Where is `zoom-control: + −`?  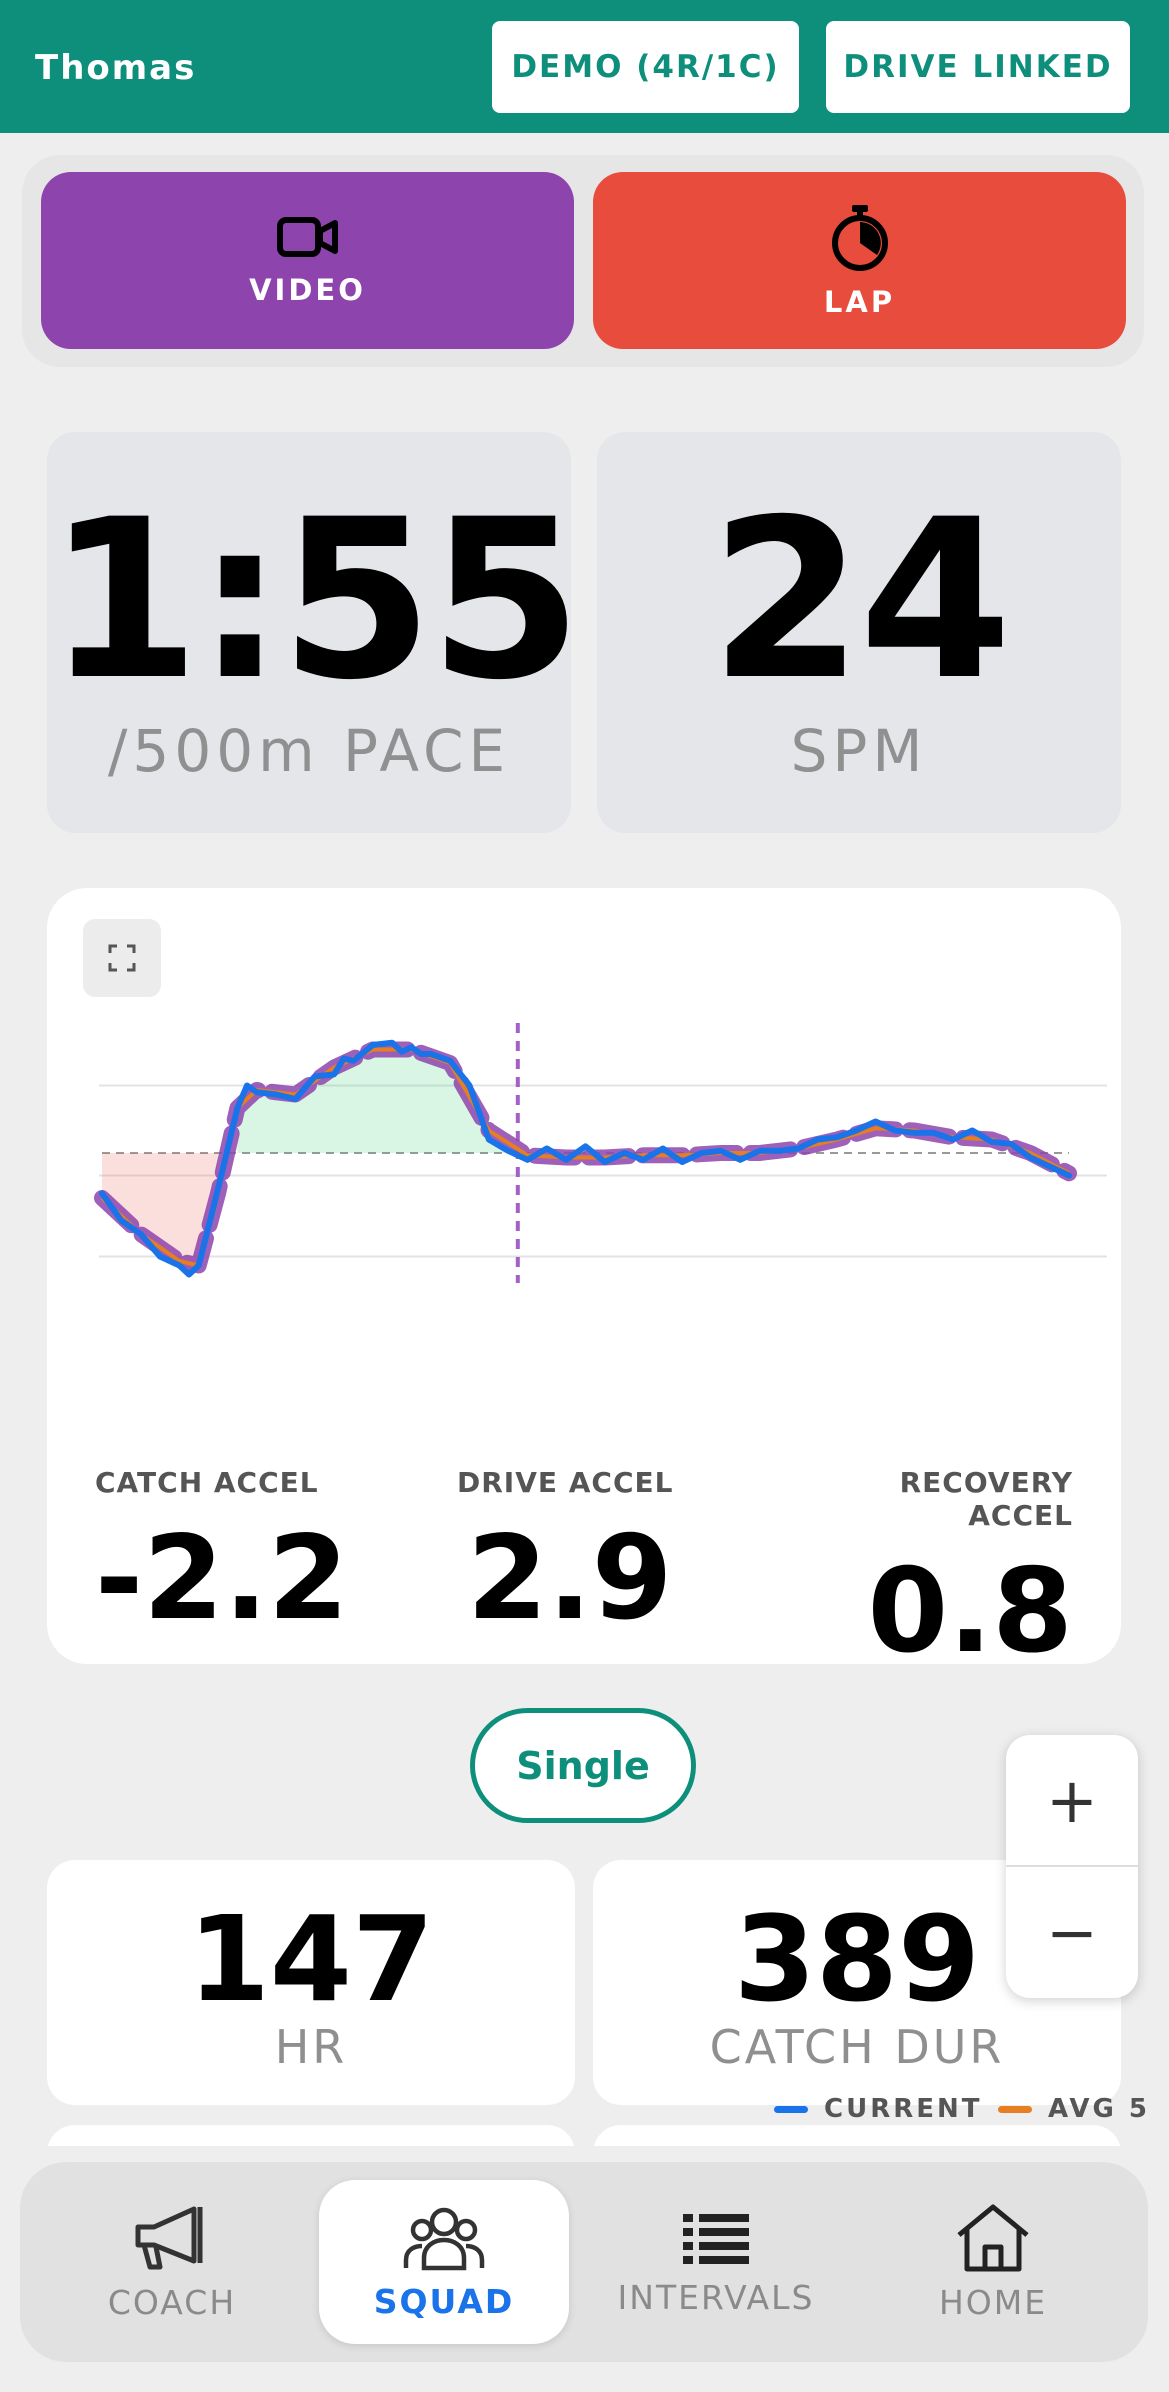 zoom-control: + − is located at coordinates (1072, 1866).